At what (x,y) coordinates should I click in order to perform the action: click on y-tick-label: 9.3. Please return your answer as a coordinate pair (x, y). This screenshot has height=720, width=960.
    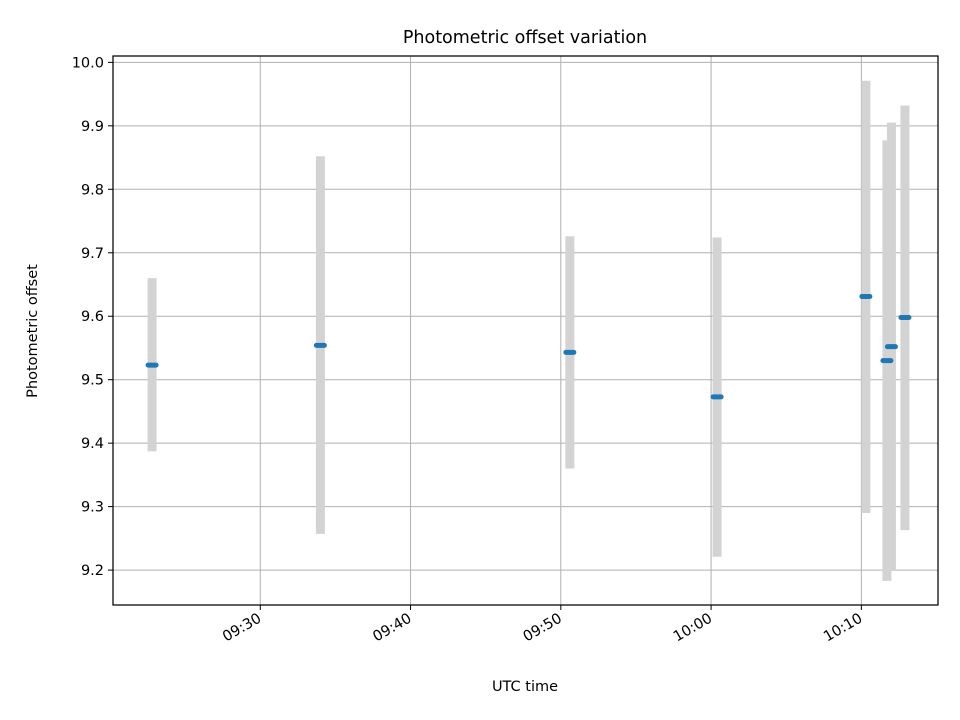
    Looking at the image, I should click on (92, 508).